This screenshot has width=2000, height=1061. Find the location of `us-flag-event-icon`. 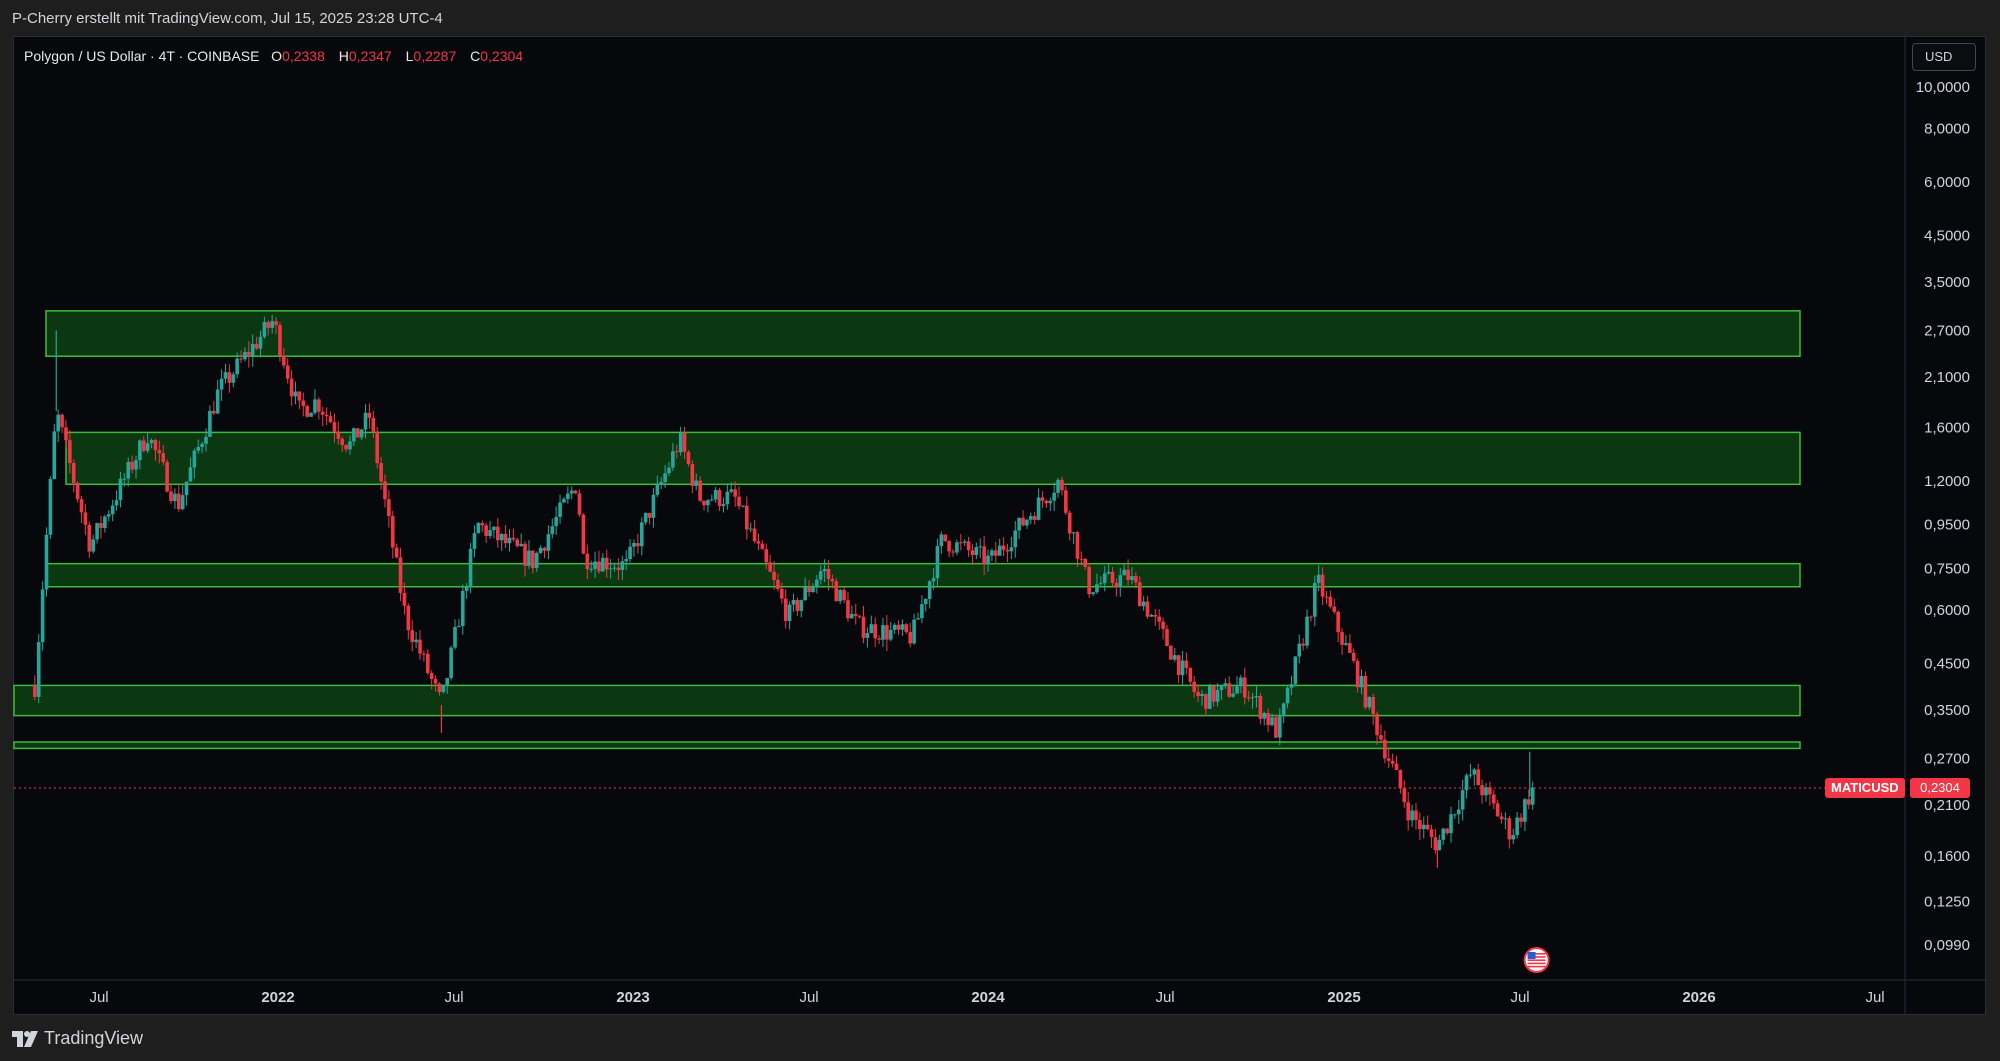

us-flag-event-icon is located at coordinates (1536, 960).